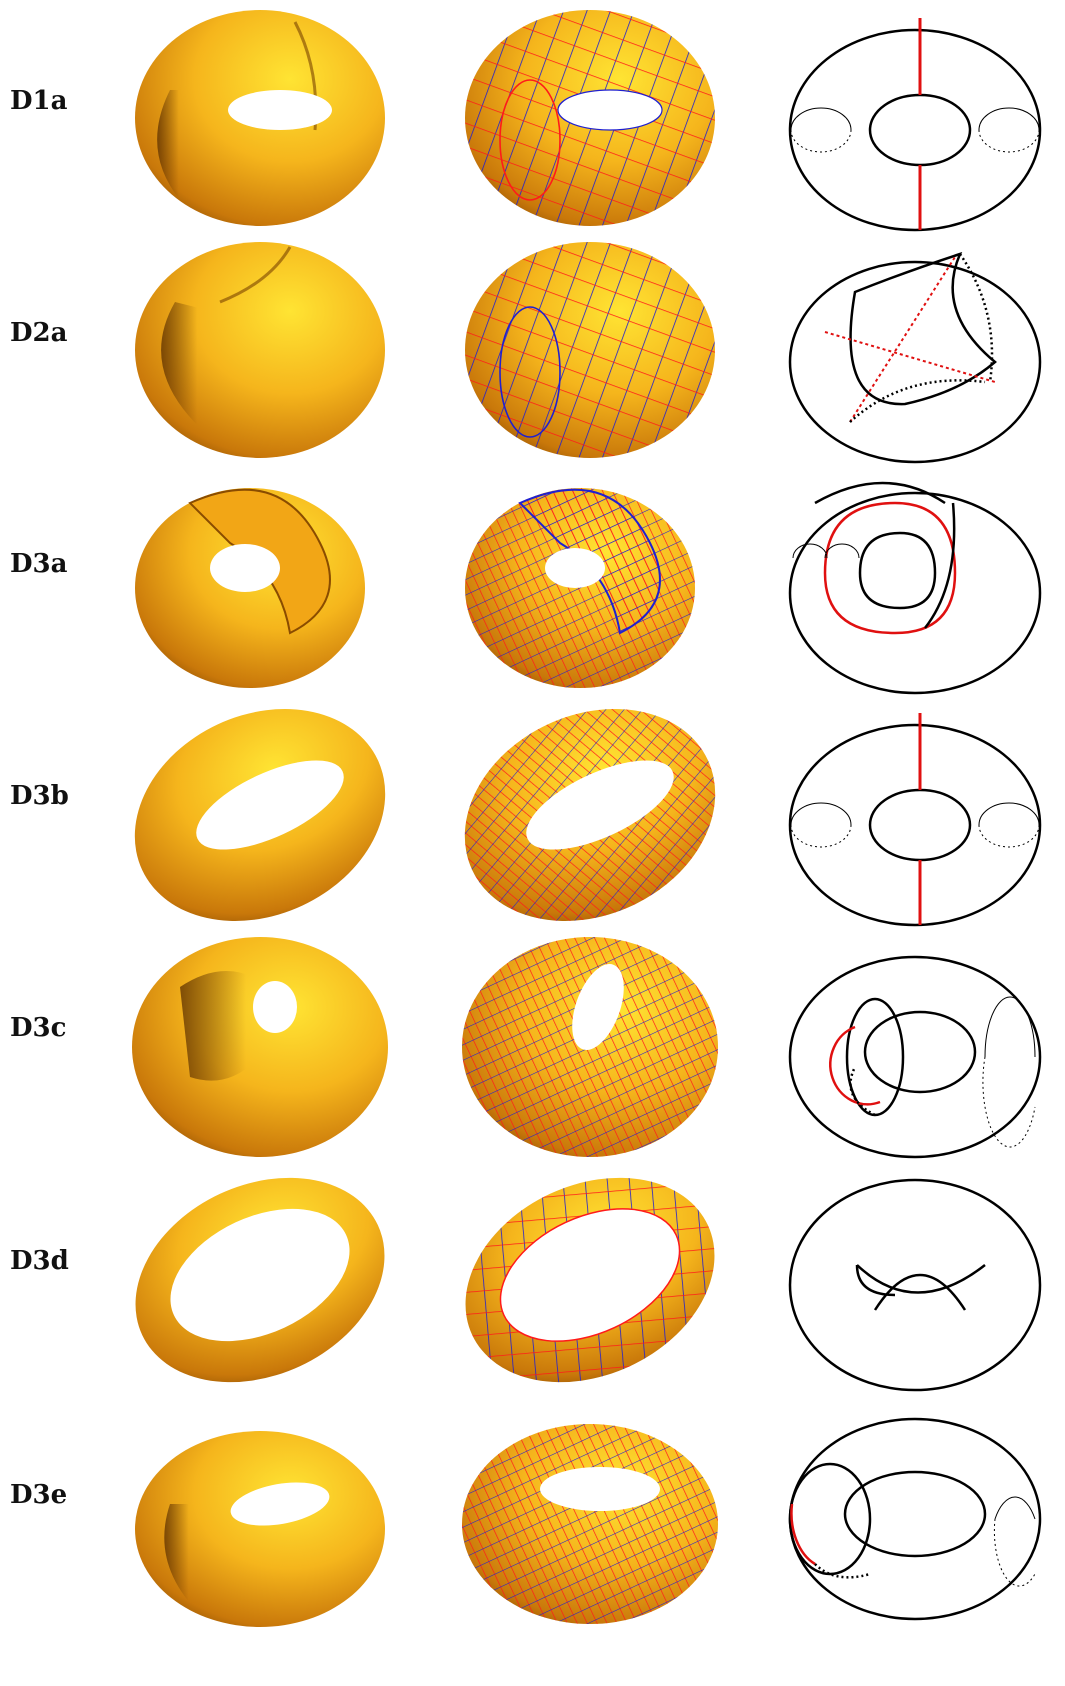 This screenshot has height=1686, width=1065. Describe the element at coordinates (39, 101) in the screenshot. I see `row-label: D1a` at that location.